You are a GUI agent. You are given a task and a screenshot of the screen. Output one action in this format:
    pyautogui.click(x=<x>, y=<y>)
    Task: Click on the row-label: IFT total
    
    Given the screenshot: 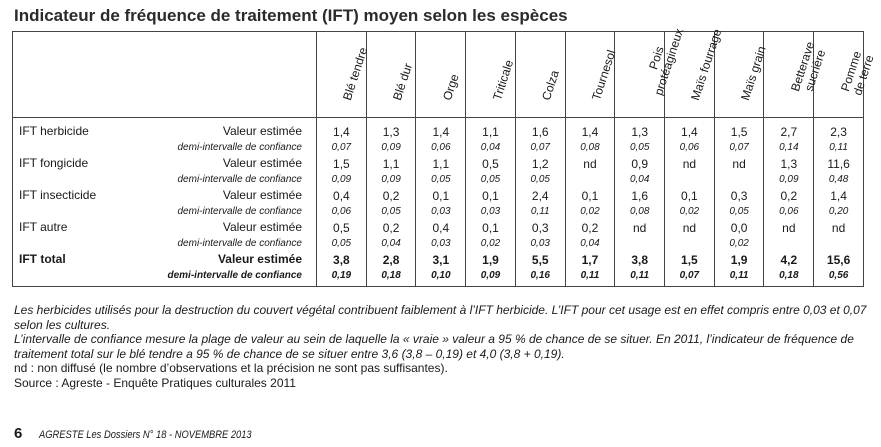 What is the action you would take?
    pyautogui.click(x=42, y=259)
    